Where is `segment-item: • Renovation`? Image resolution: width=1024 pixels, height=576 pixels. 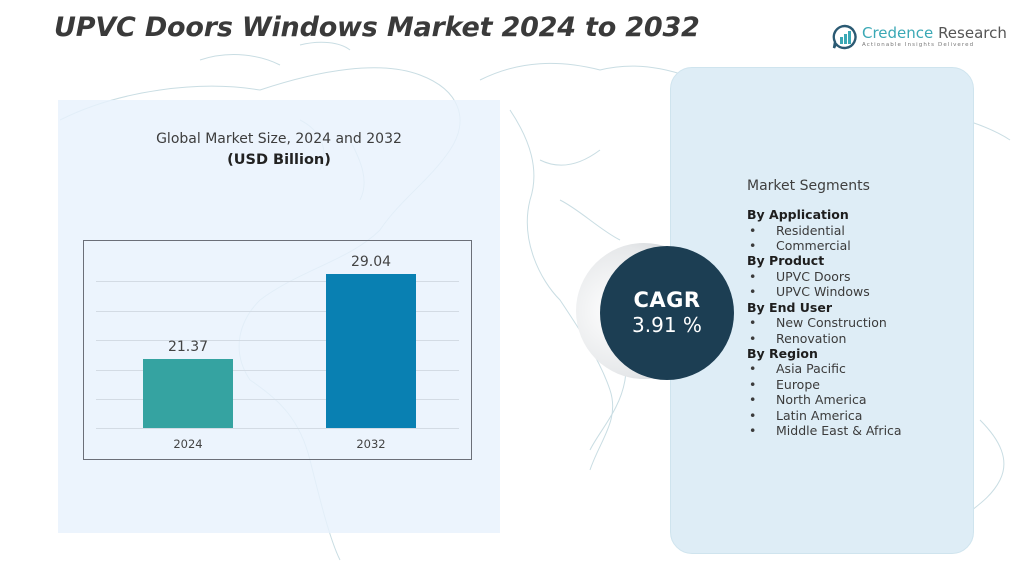
segment-item: • Renovation is located at coordinates (824, 338).